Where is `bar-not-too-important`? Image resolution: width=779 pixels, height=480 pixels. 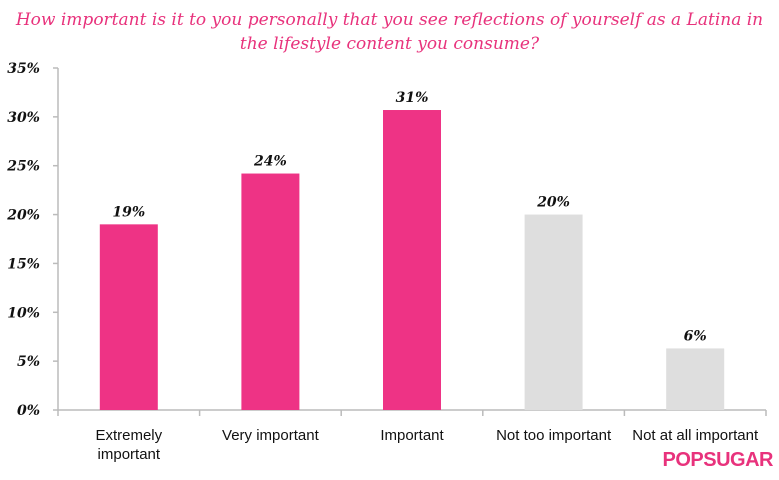 bar-not-too-important is located at coordinates (553, 312).